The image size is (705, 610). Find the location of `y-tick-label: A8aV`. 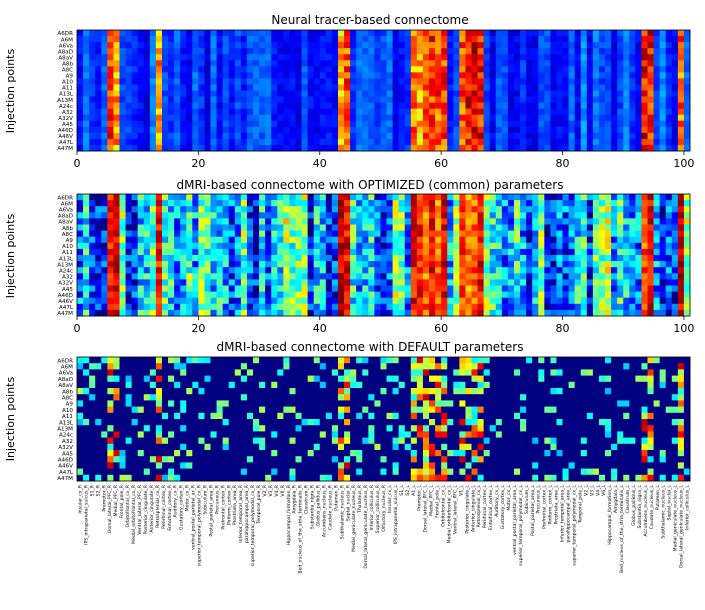

y-tick-label: A8aV is located at coordinates (65, 386).